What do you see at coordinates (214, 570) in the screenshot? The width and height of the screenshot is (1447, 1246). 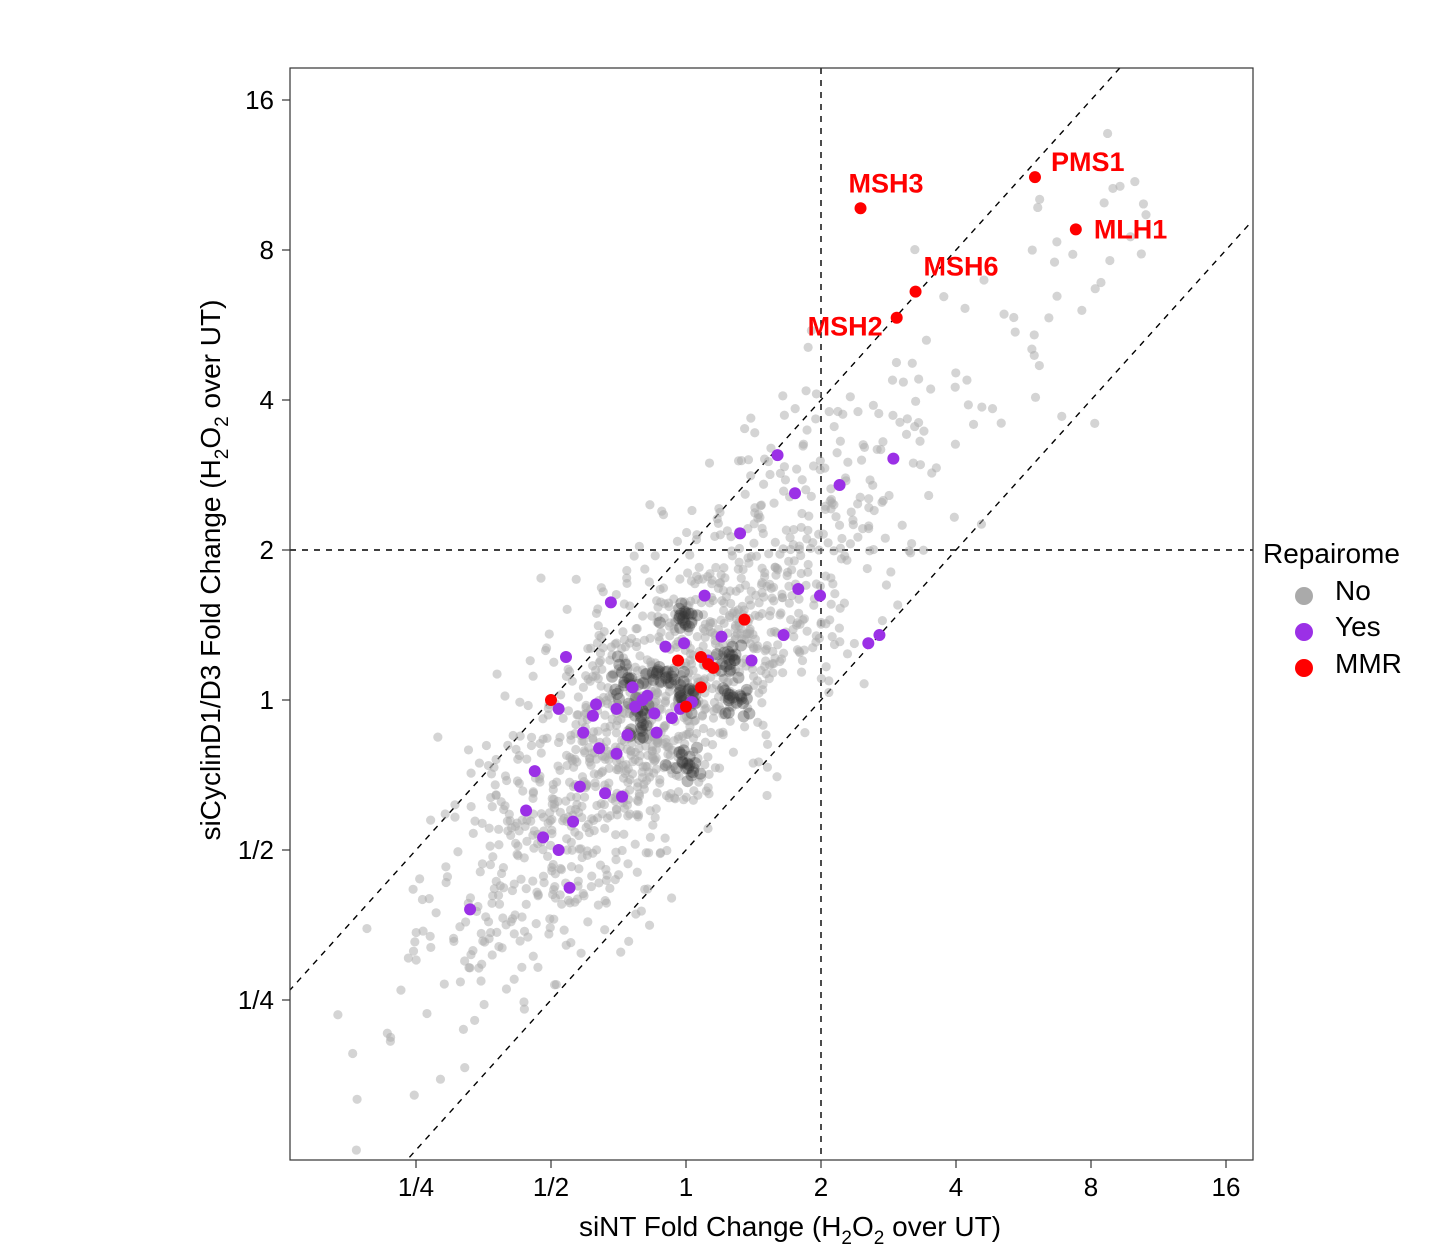 I see `y-axis-title: siCyclinD1/D3 Fold Change (H2O2 over UT)` at bounding box center [214, 570].